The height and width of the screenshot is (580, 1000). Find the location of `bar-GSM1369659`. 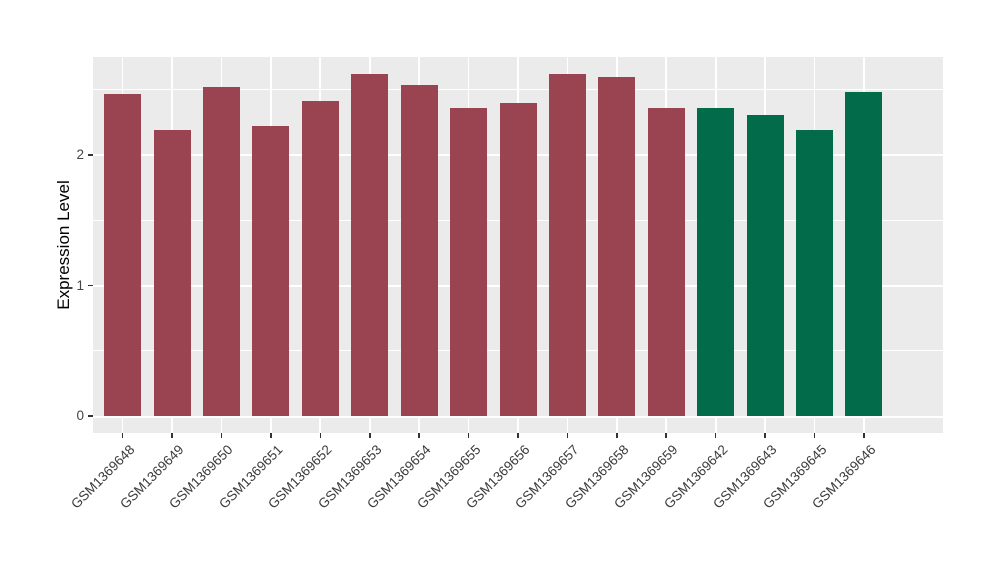

bar-GSM1369659 is located at coordinates (666, 262).